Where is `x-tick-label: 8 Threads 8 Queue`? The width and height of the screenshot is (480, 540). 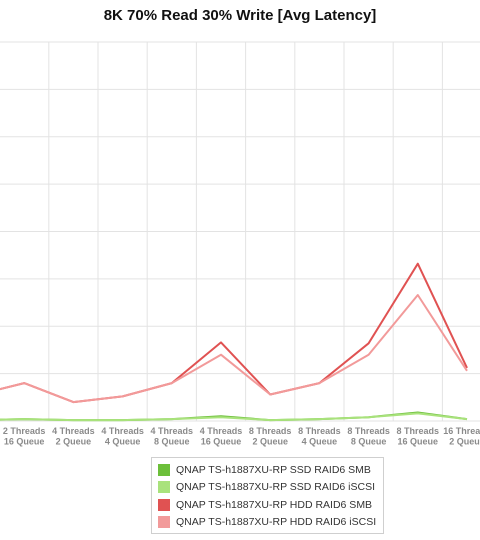 x-tick-label: 8 Threads 8 Queue is located at coordinates (368, 436).